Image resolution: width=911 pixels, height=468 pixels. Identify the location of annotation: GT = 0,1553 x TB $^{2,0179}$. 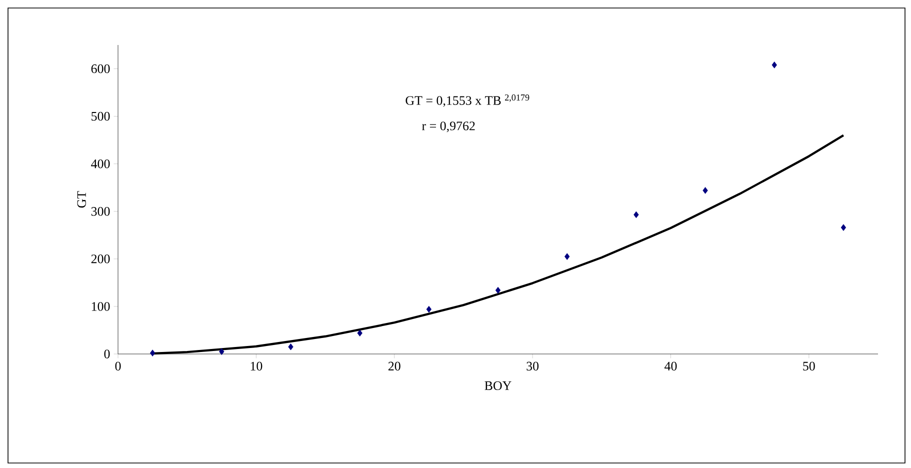
(468, 100).